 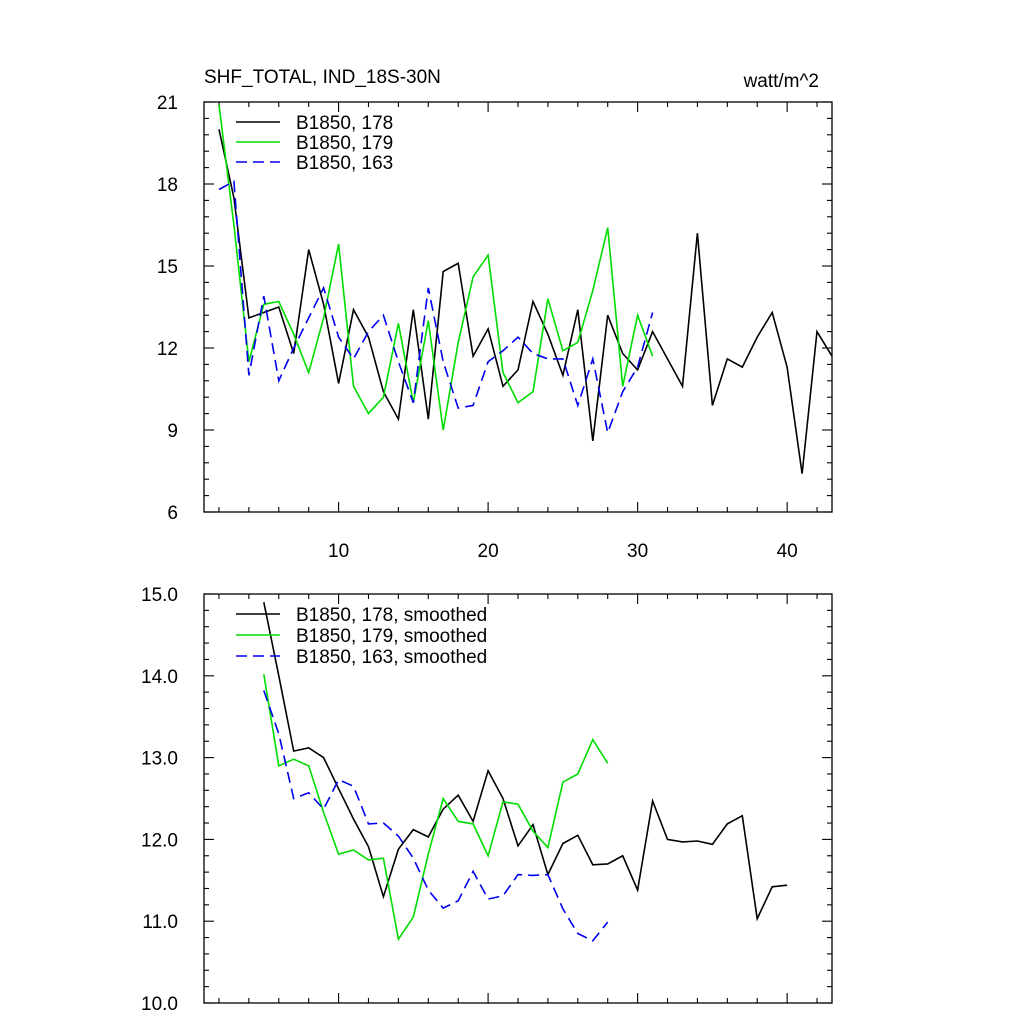 I want to click on bottom-legend-label-2: B1850, 179, smoothed, so click(x=391, y=636).